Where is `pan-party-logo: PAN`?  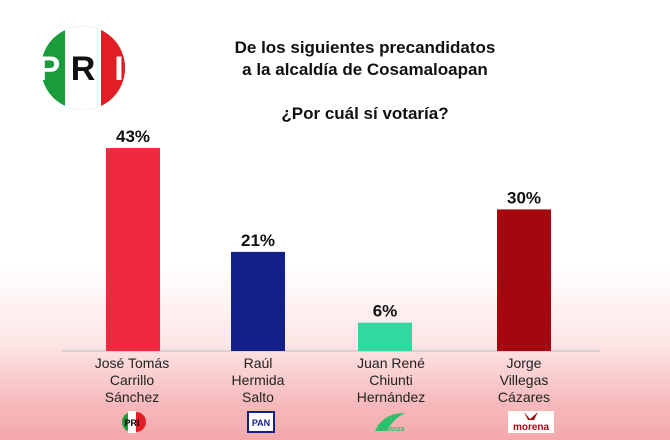
pan-party-logo: PAN is located at coordinates (261, 422).